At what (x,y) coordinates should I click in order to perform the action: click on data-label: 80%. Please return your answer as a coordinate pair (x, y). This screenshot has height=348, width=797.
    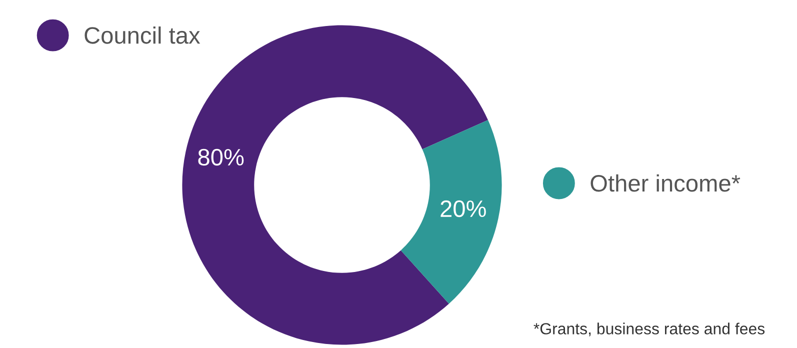
    Looking at the image, I should click on (221, 157).